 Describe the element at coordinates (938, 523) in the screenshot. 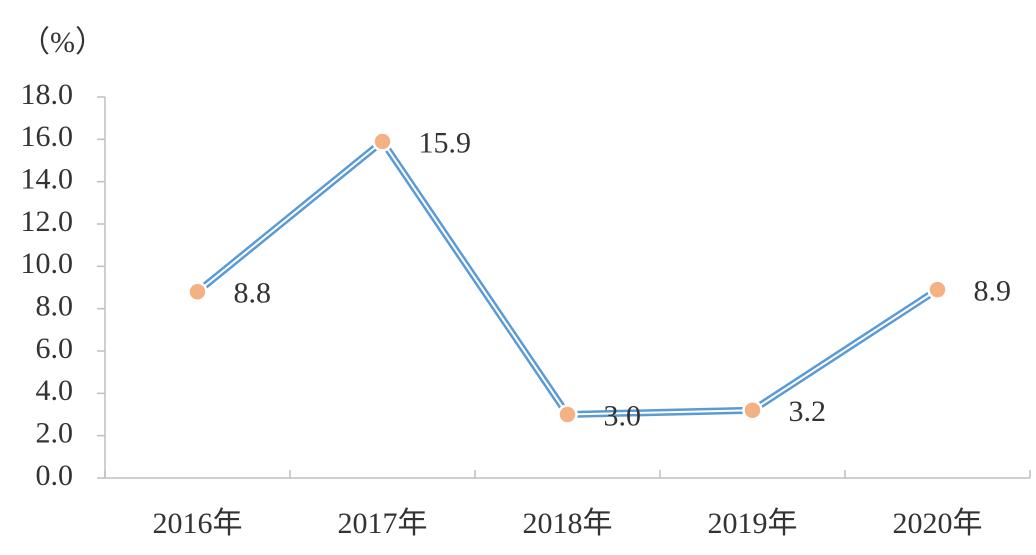

I see `x-tick-label: 2020年` at that location.